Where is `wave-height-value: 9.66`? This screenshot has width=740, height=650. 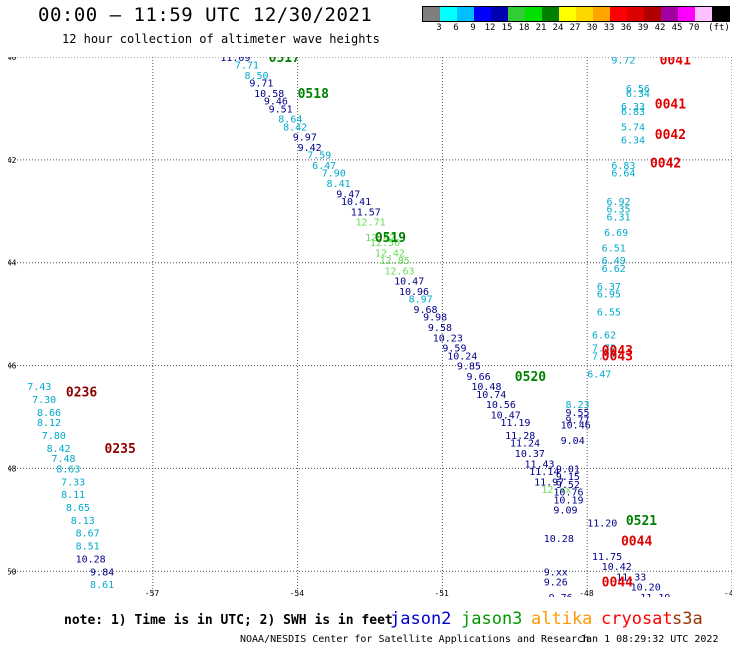 wave-height-value: 9.66 is located at coordinates (479, 377).